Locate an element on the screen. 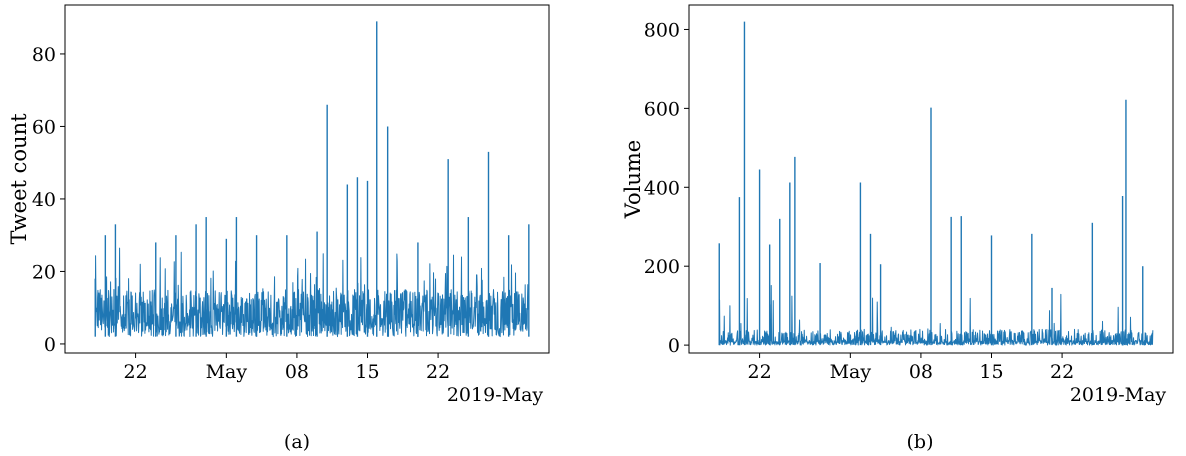 The height and width of the screenshot is (456, 1186). plot-a-y-axis: 0 20 40 60 80 is located at coordinates (48, 200).